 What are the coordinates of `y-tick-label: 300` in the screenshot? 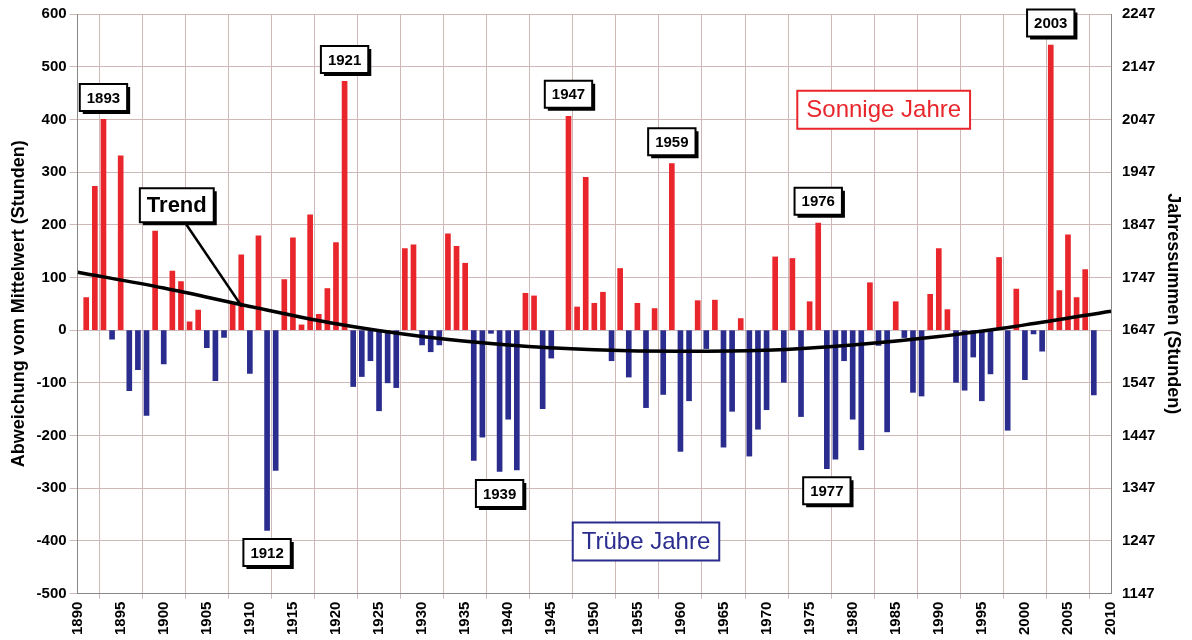 It's located at (54, 171).